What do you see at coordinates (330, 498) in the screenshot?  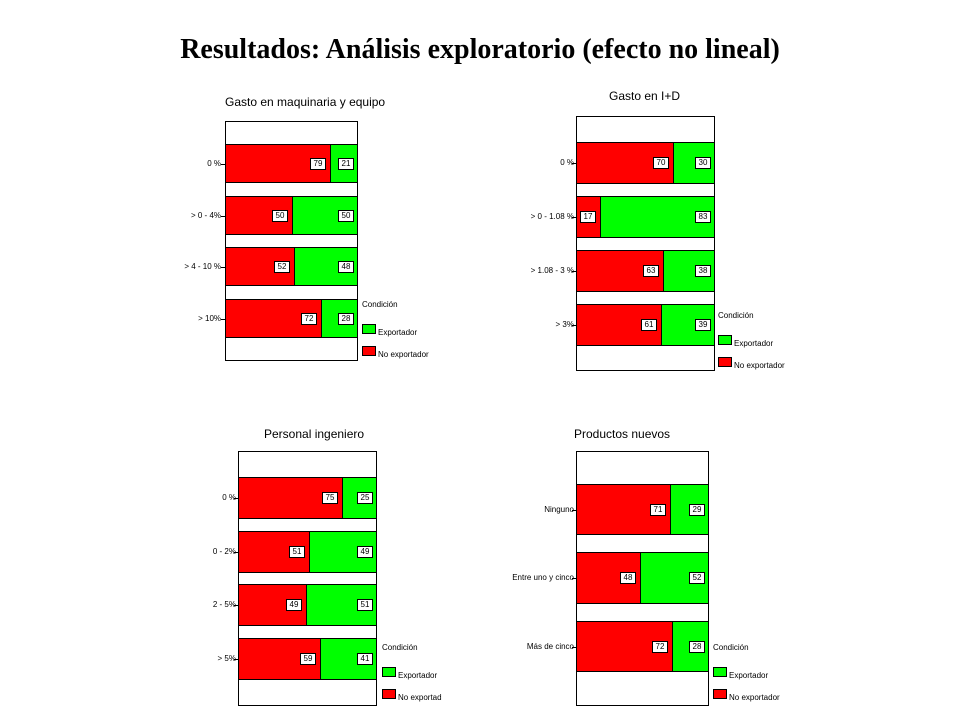 I see `data-label-no-exportador: 75` at bounding box center [330, 498].